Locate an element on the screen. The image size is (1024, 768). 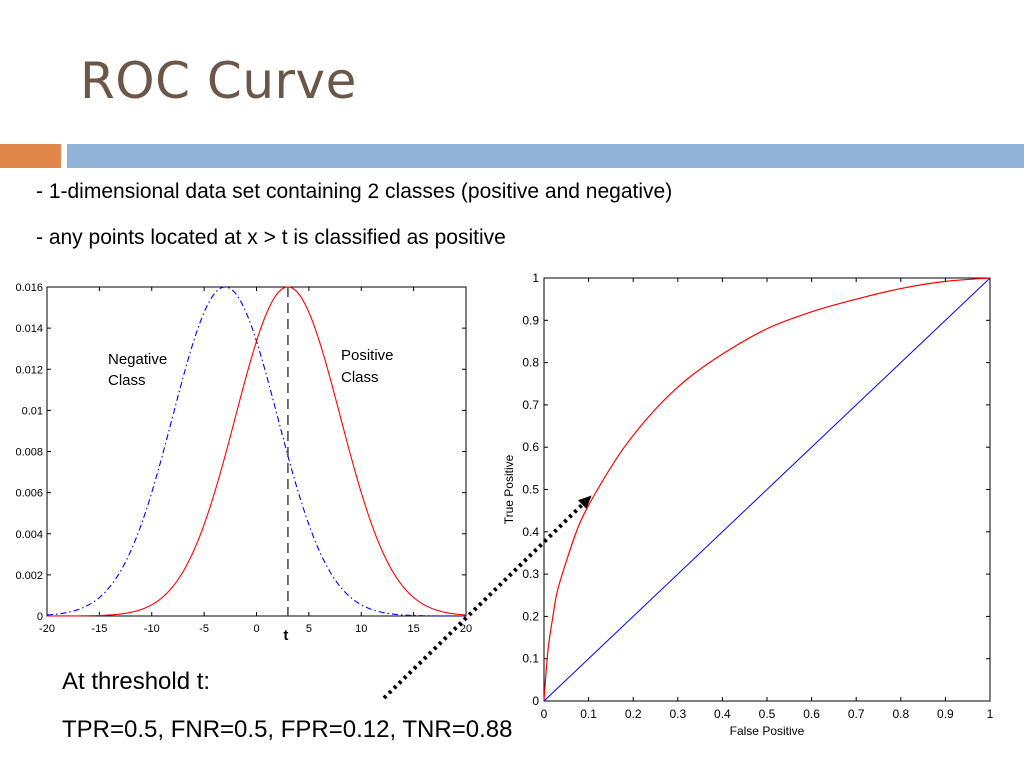
threshold-arrow-layer is located at coordinates (487, 597).